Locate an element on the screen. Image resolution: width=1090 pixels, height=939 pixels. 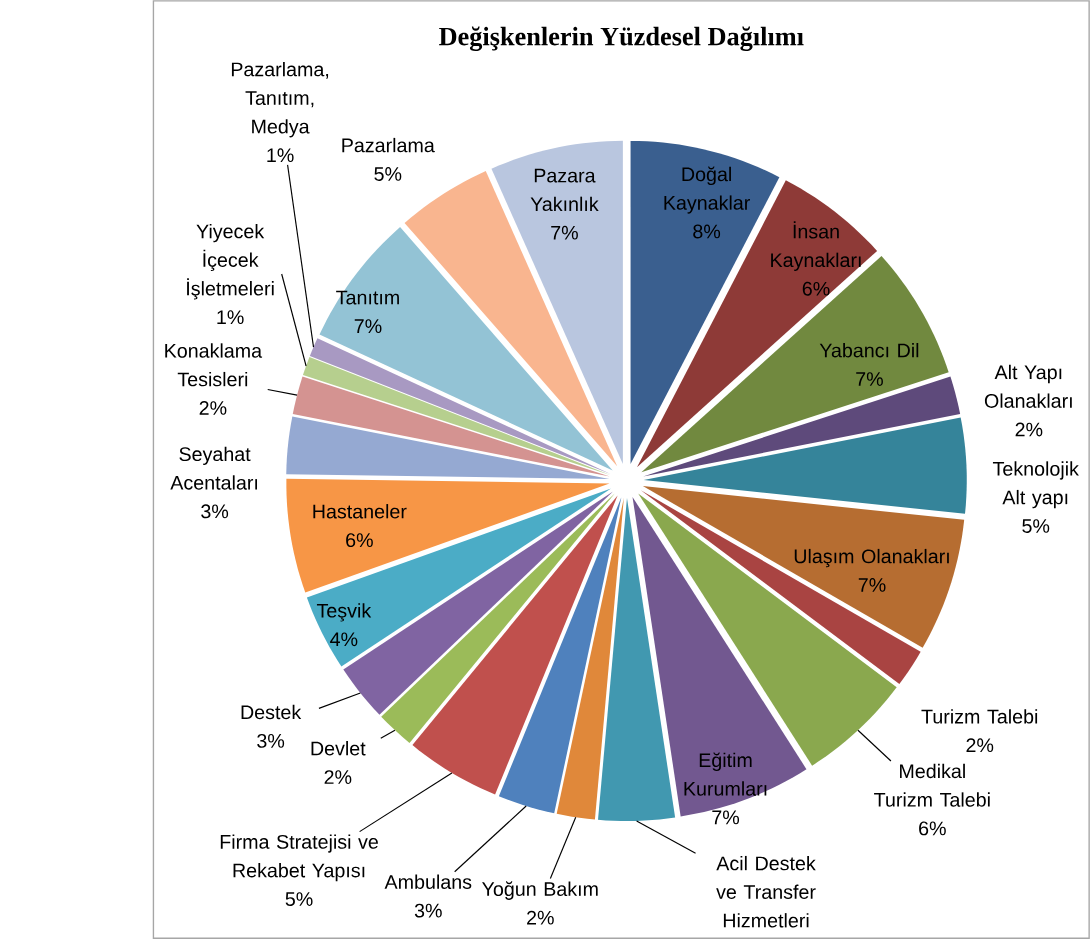
slice-label: İnsan Kaynakları is located at coordinates (816, 246).